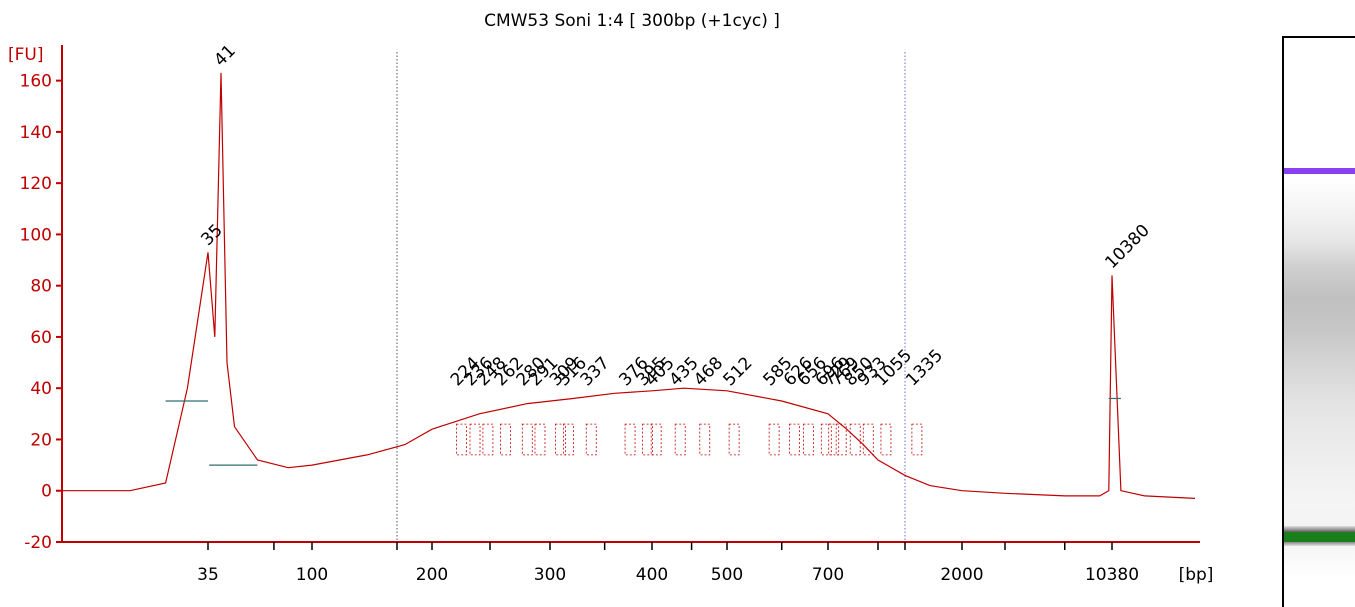 Image resolution: width=1355 pixels, height=607 pixels. Describe the element at coordinates (1319, 171) in the screenshot. I see `gel-band-upper-marker` at that location.